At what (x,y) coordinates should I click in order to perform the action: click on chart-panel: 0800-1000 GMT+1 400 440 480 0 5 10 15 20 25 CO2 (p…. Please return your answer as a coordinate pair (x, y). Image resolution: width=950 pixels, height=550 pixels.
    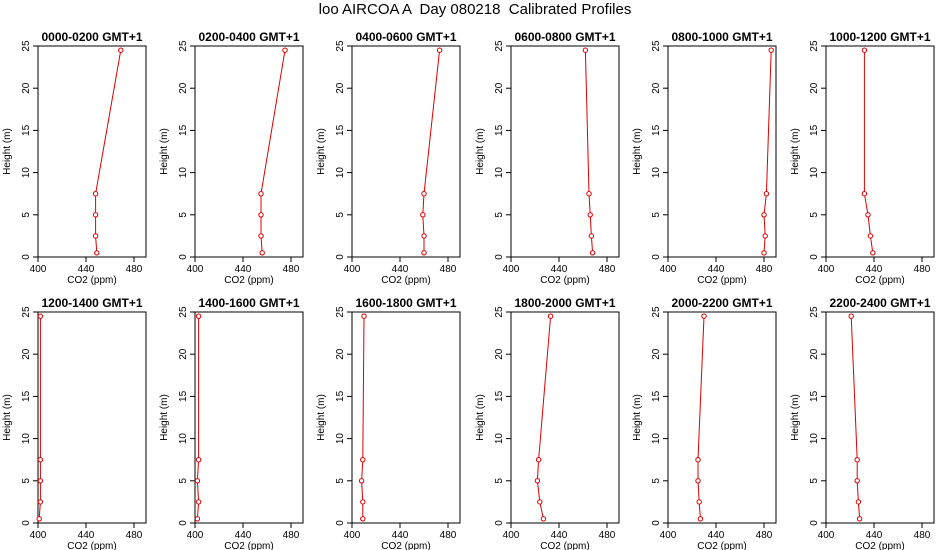
    Looking at the image, I should click on (704, 158).